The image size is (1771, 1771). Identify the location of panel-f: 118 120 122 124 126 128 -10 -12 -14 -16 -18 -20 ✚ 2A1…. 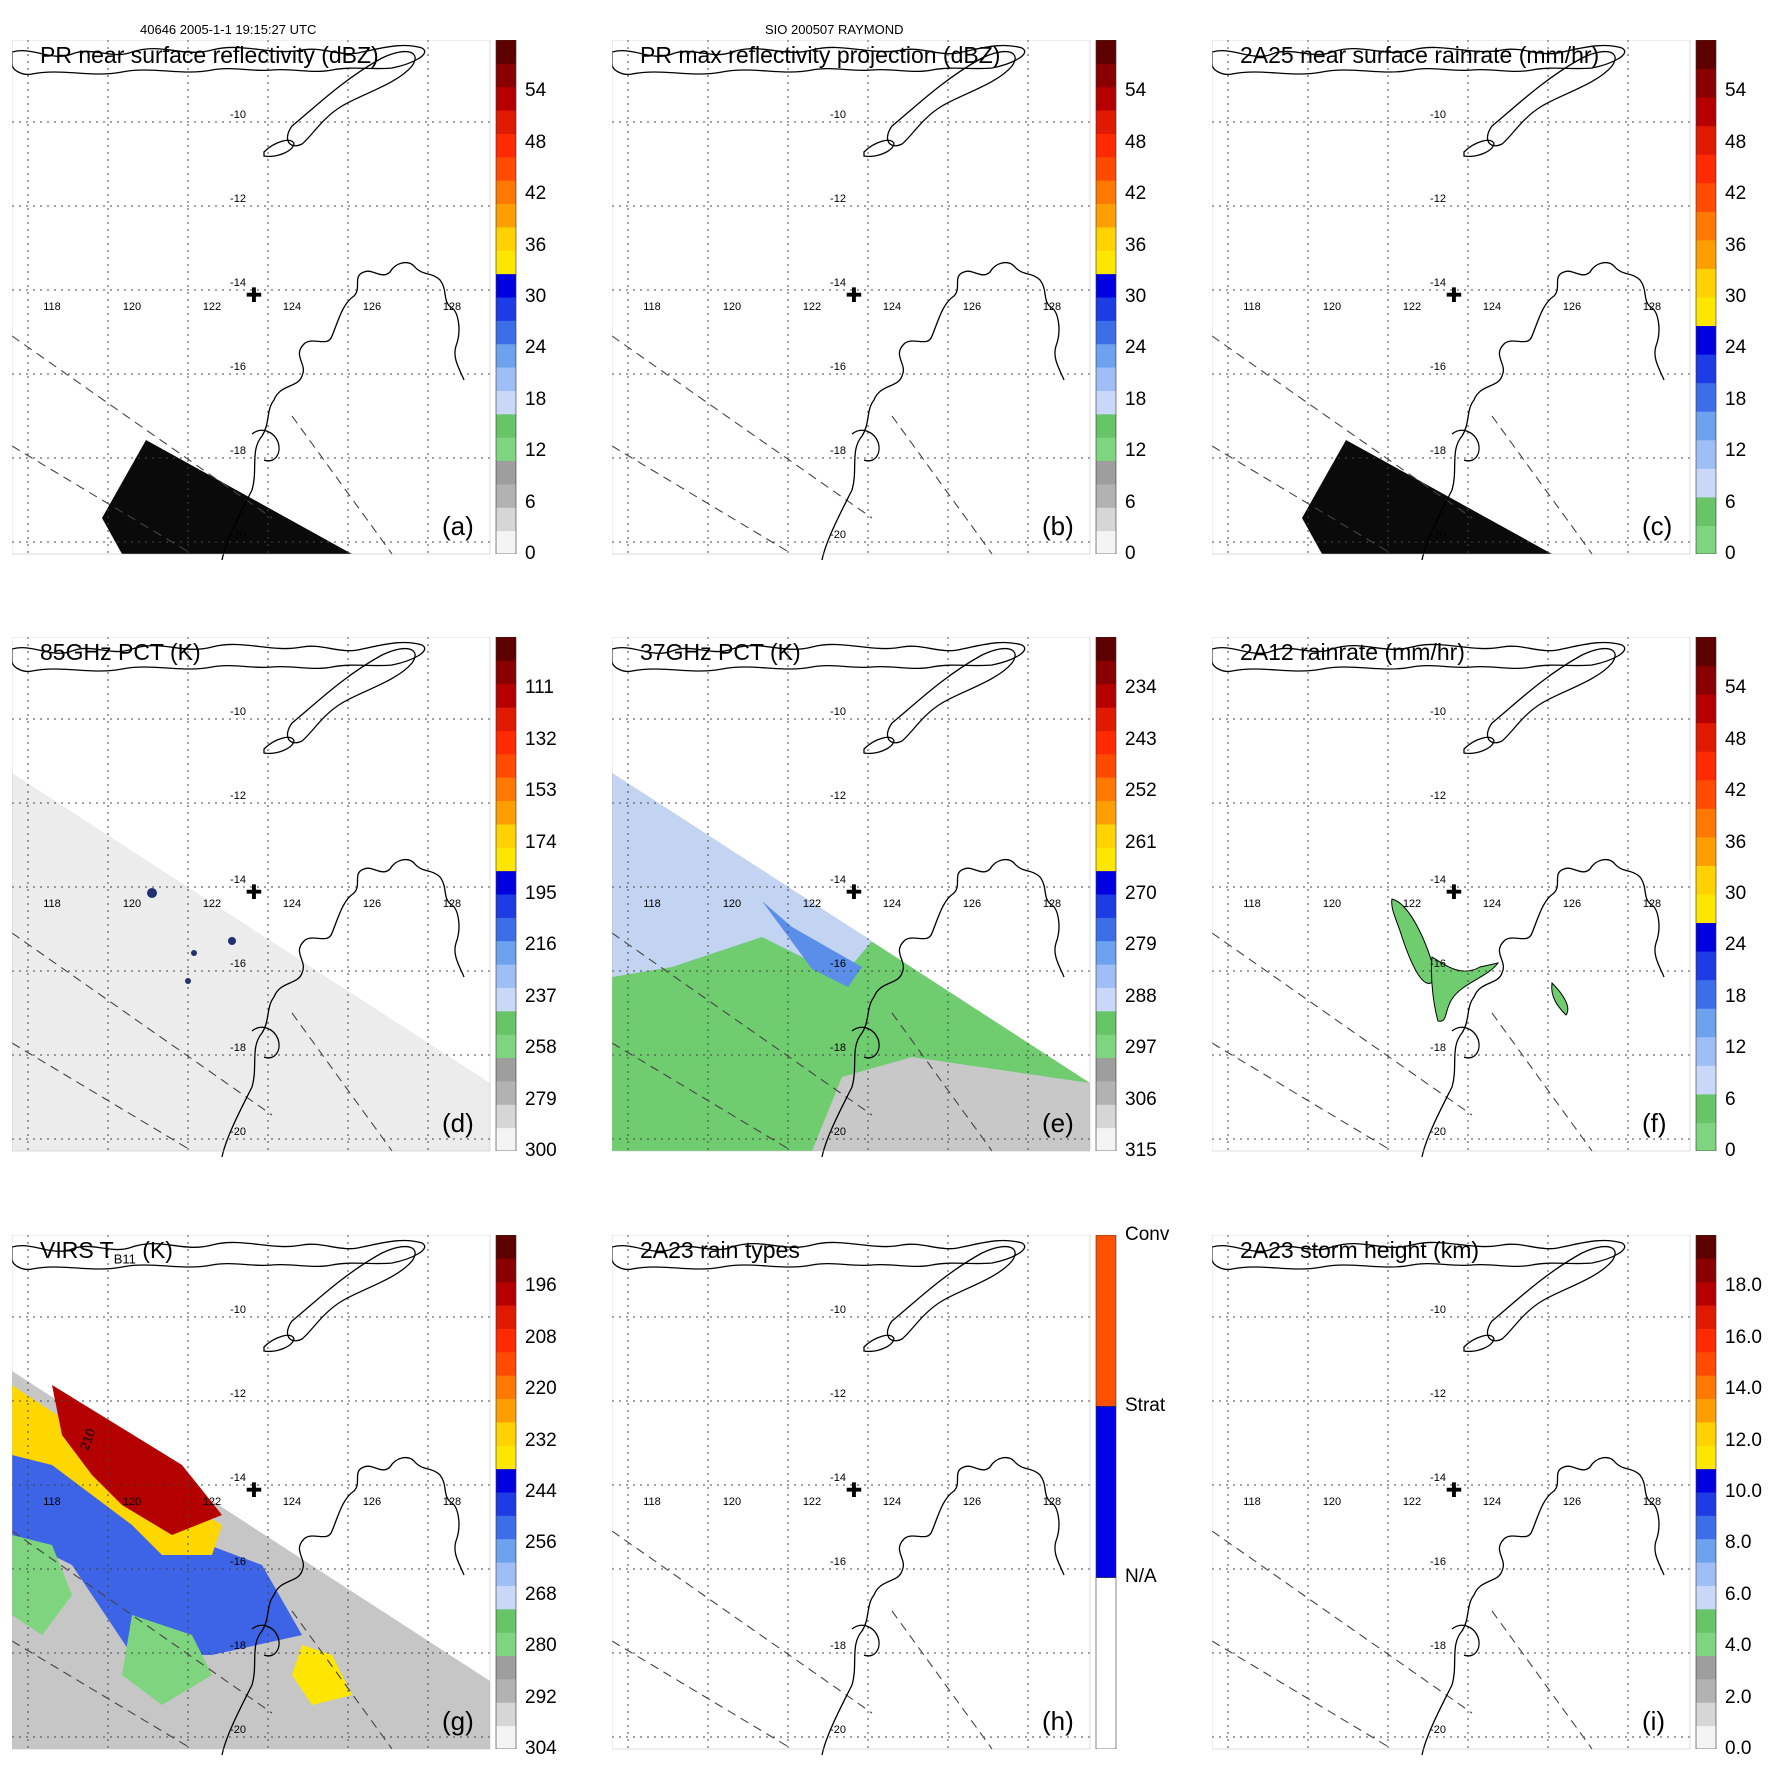
(1479, 898).